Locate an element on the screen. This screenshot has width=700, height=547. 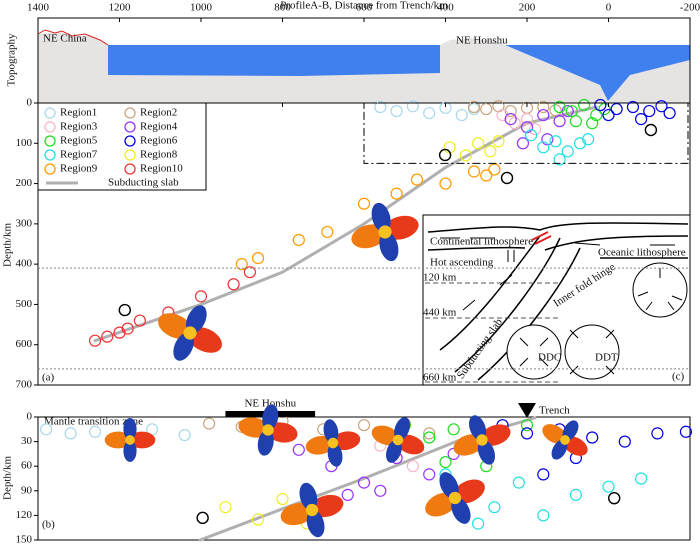
y-tick-label: 90 is located at coordinates (27, 490).